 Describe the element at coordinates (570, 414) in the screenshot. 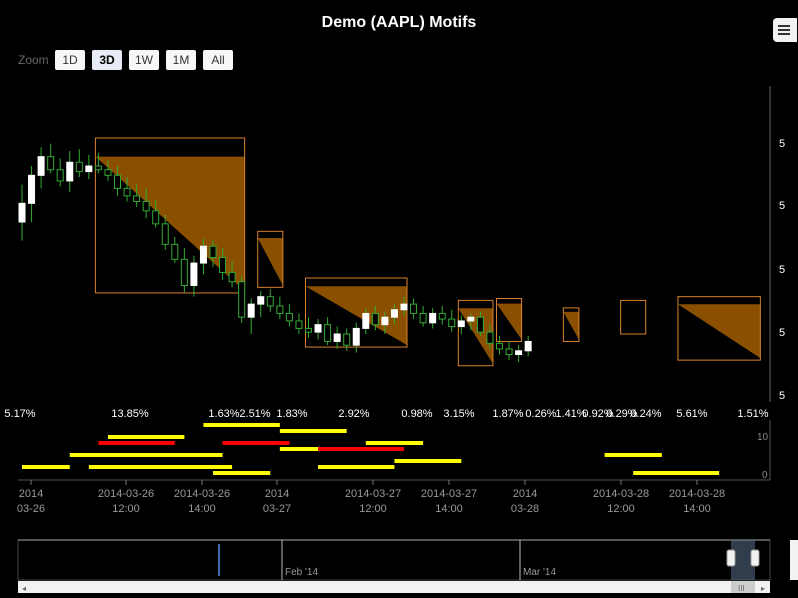

I see `motif-percent-label: 1.41%` at that location.